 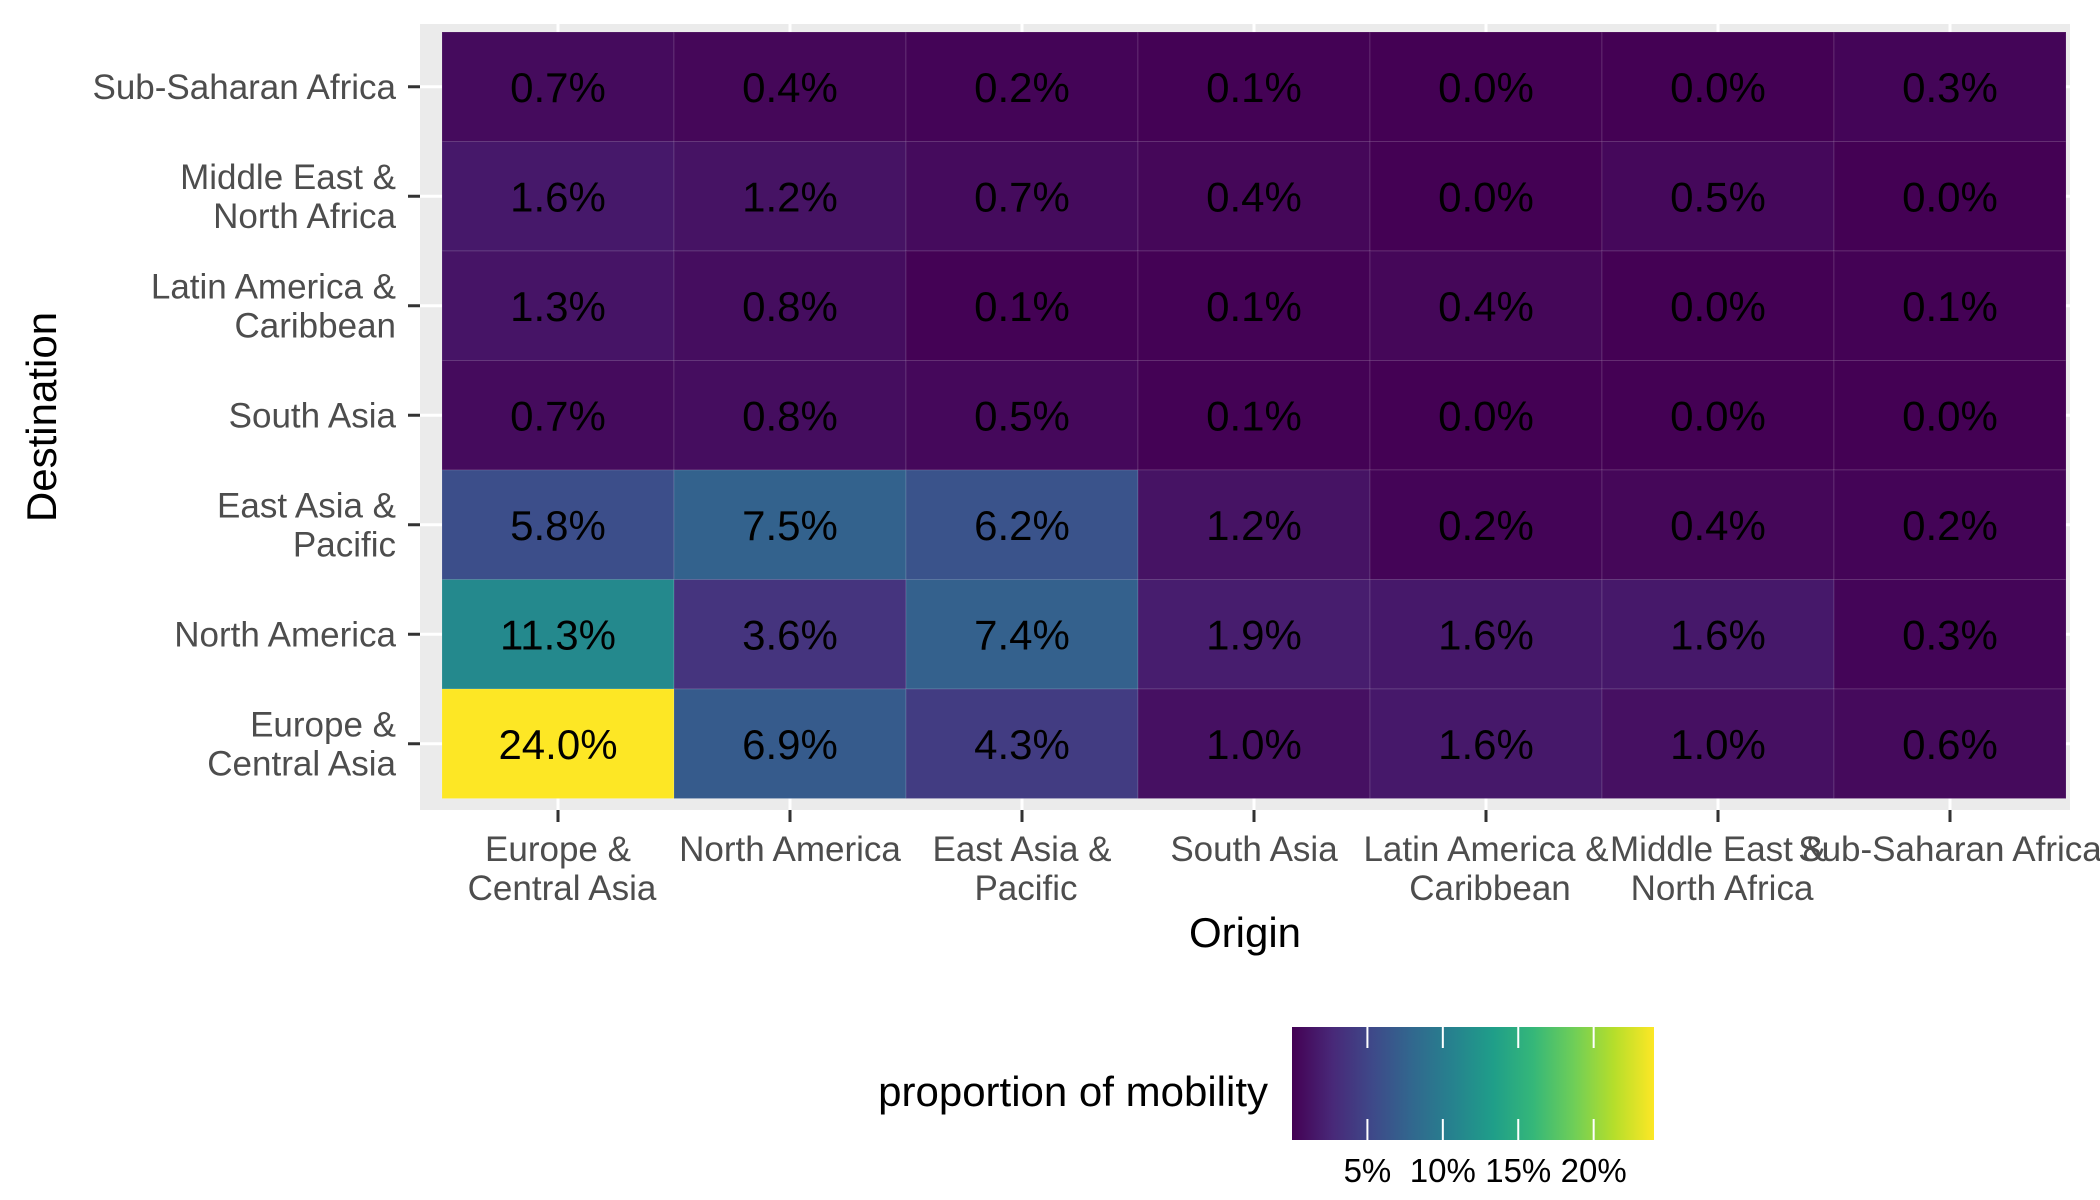 What do you see at coordinates (1022, 744) in the screenshot?
I see `cell-value-label: 4.3%` at bounding box center [1022, 744].